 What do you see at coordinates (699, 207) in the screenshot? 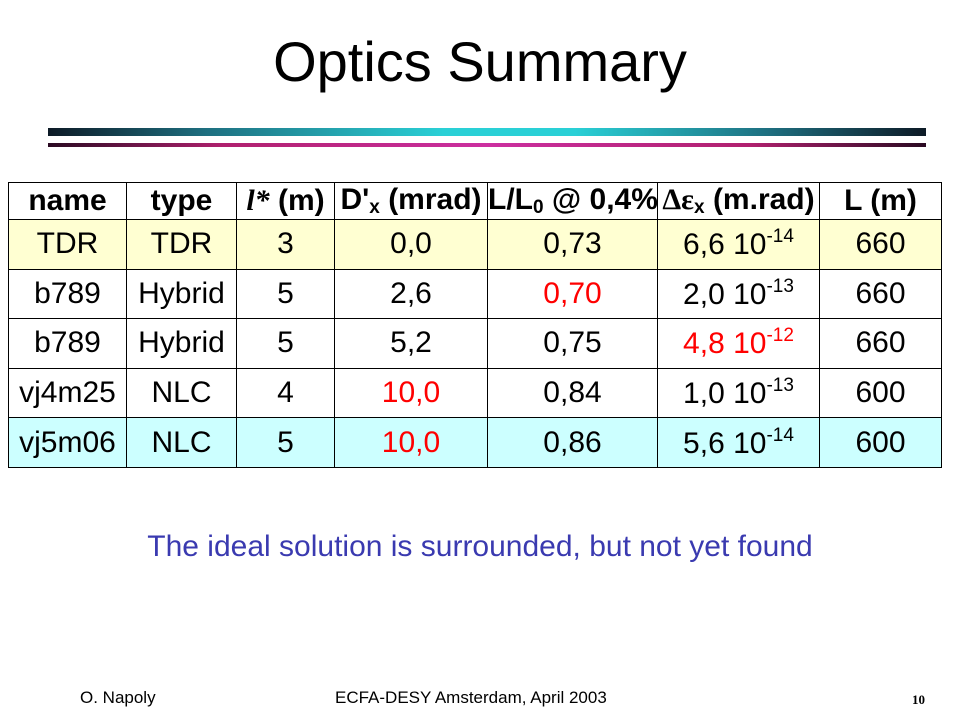
I see `emittance-sub: x` at bounding box center [699, 207].